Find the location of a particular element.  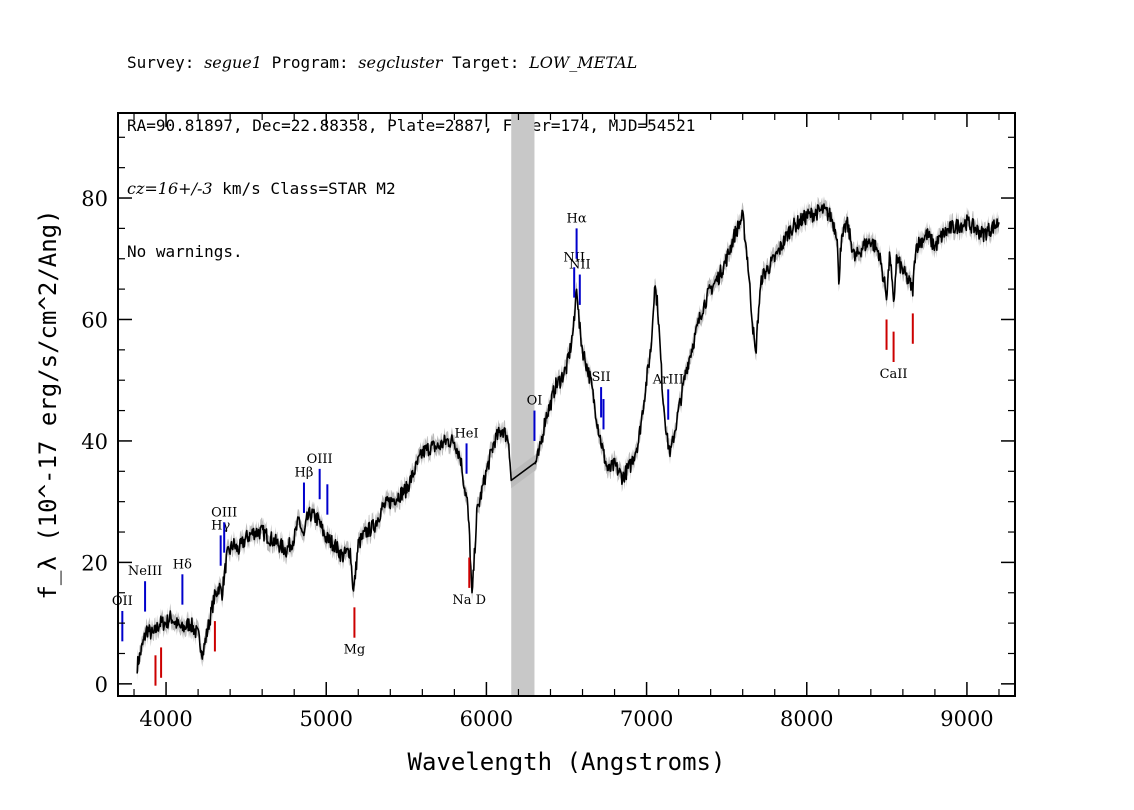

x-tick-label: 7000 is located at coordinates (646, 719).